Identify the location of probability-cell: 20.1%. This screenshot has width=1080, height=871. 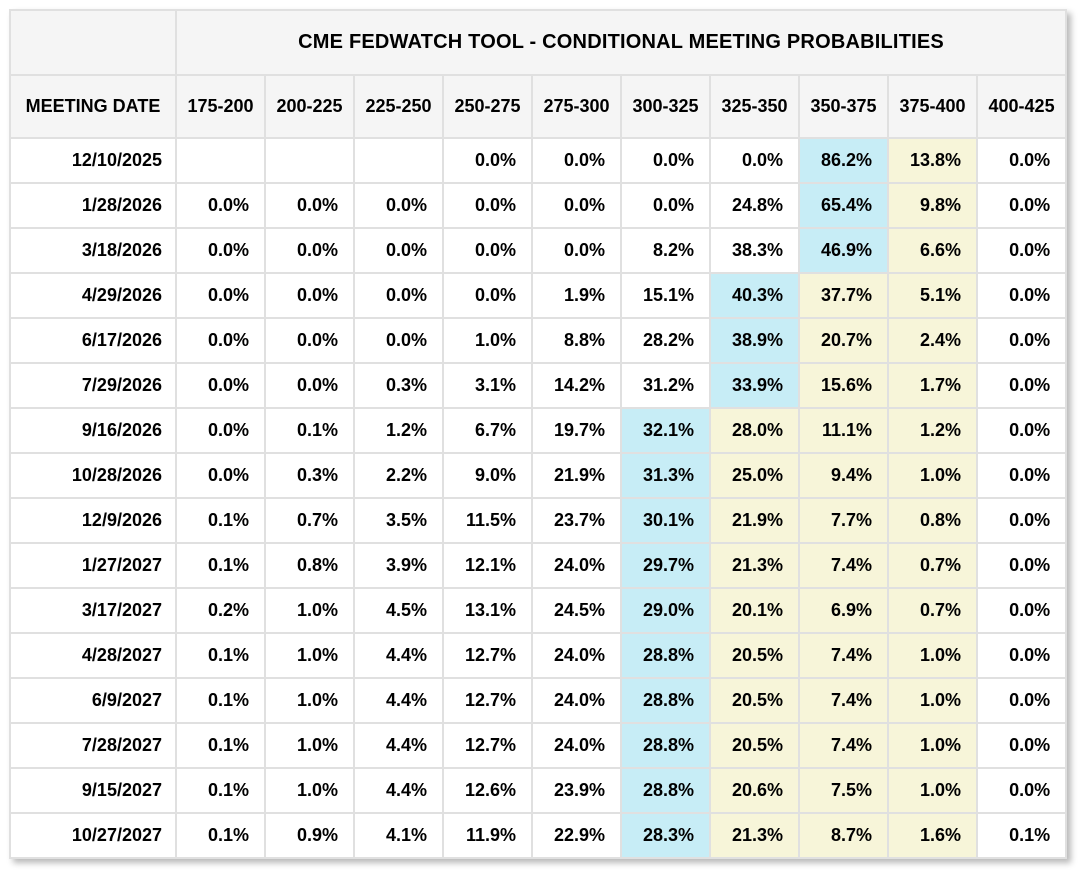
(754, 610).